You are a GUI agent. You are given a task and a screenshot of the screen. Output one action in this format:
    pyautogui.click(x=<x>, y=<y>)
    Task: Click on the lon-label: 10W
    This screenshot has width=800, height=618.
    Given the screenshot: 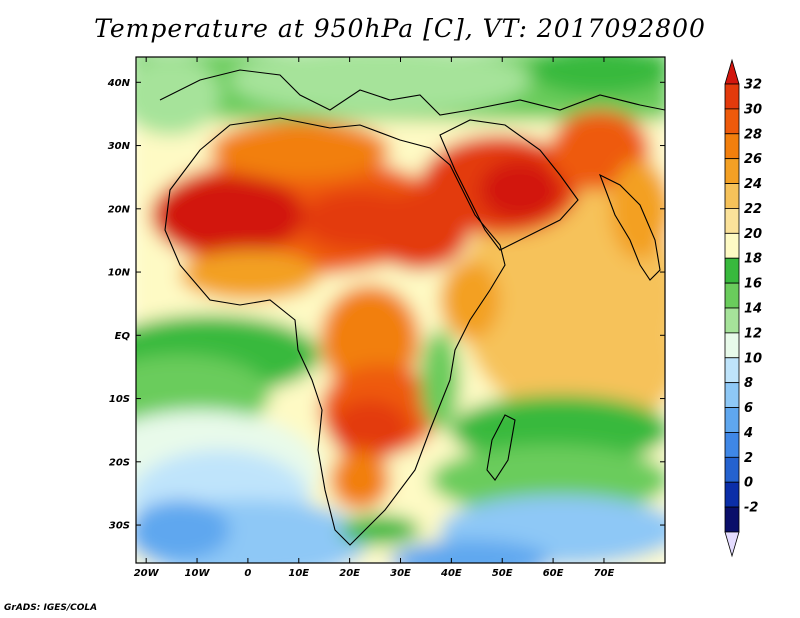 What is the action you would take?
    pyautogui.click(x=198, y=573)
    